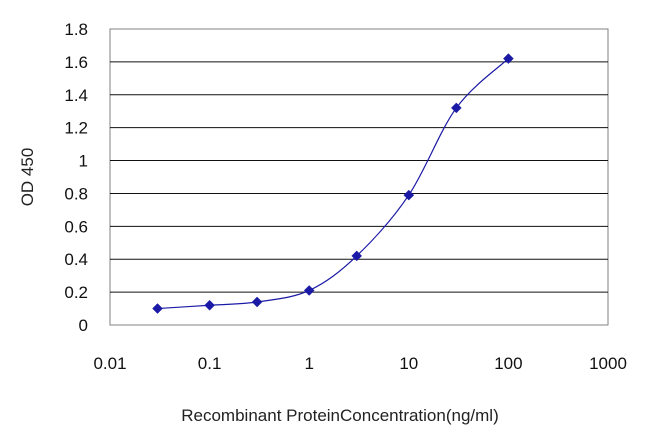 Image resolution: width=650 pixels, height=433 pixels. Describe the element at coordinates (109, 363) in the screenshot. I see `x-tick-label: 0.01` at that location.